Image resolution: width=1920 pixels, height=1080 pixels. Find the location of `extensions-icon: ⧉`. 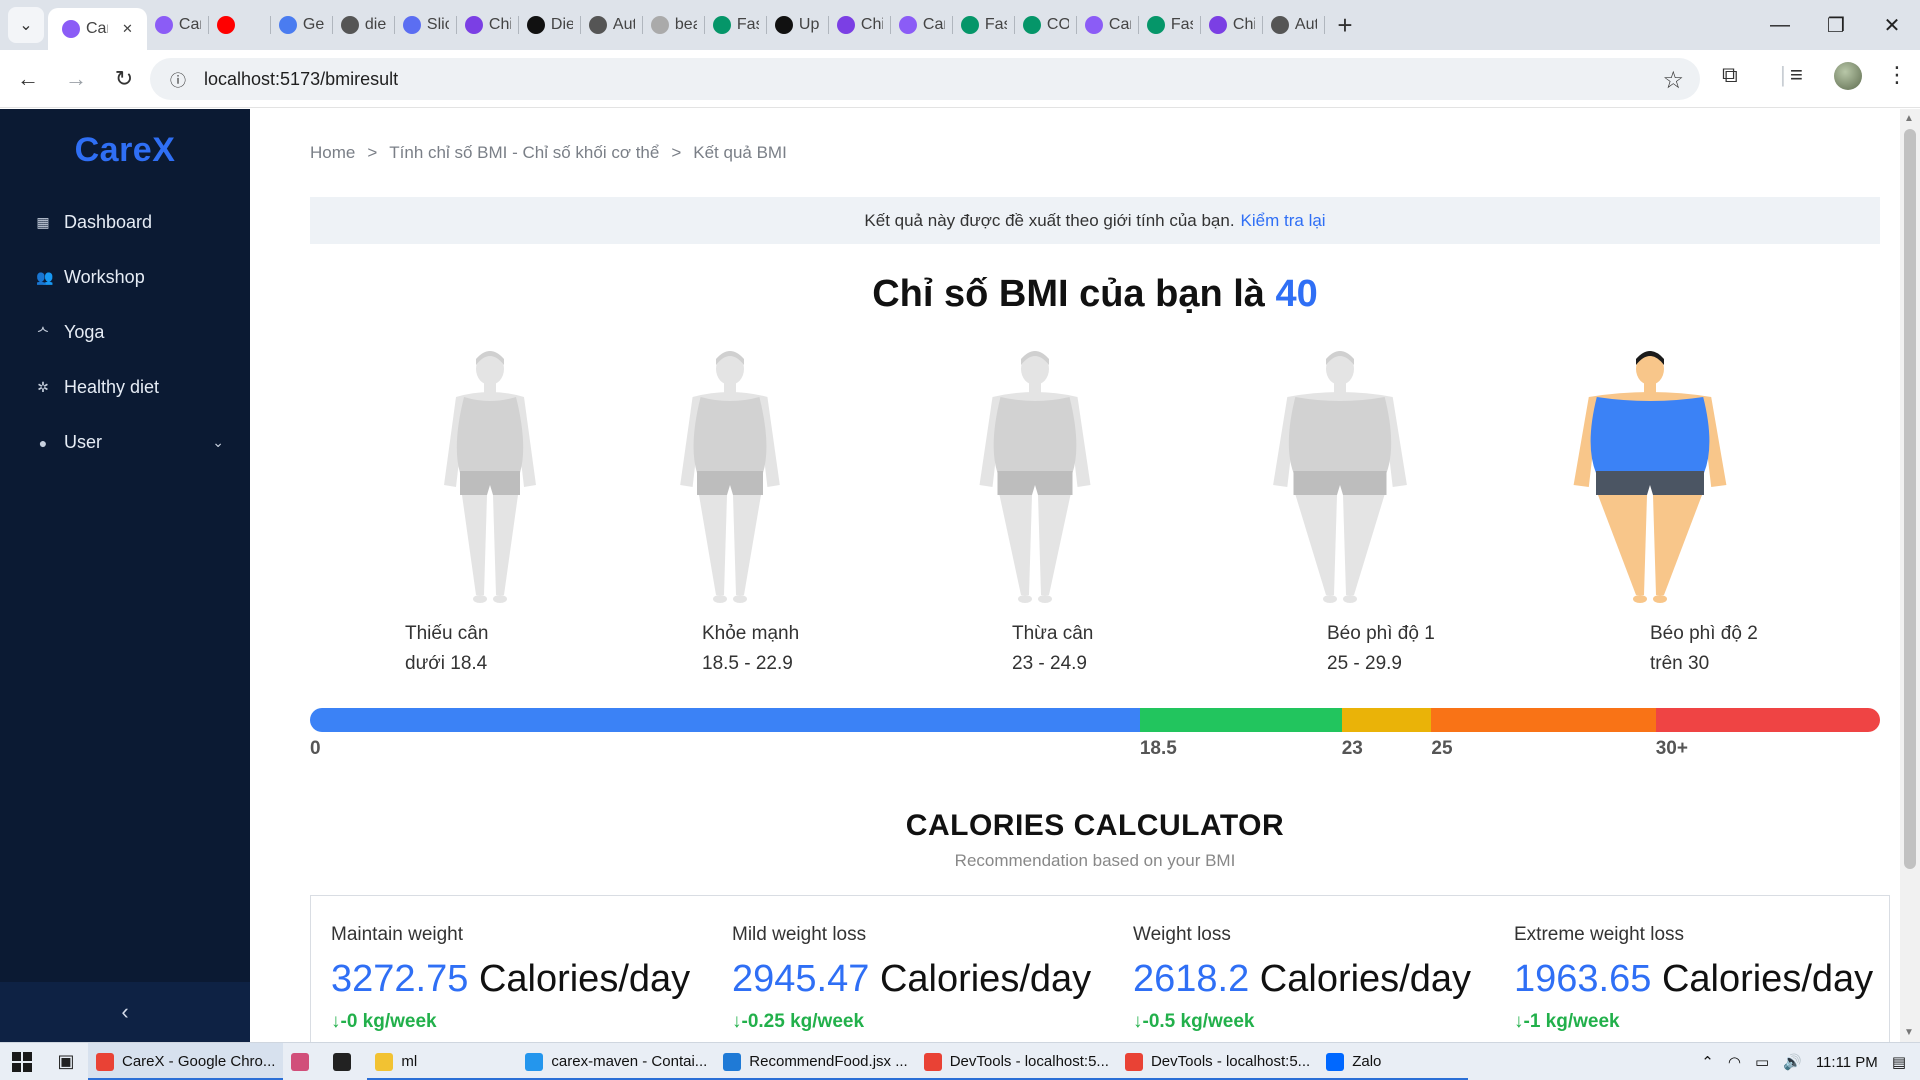

extensions-icon: ⧉ is located at coordinates (1730, 74).